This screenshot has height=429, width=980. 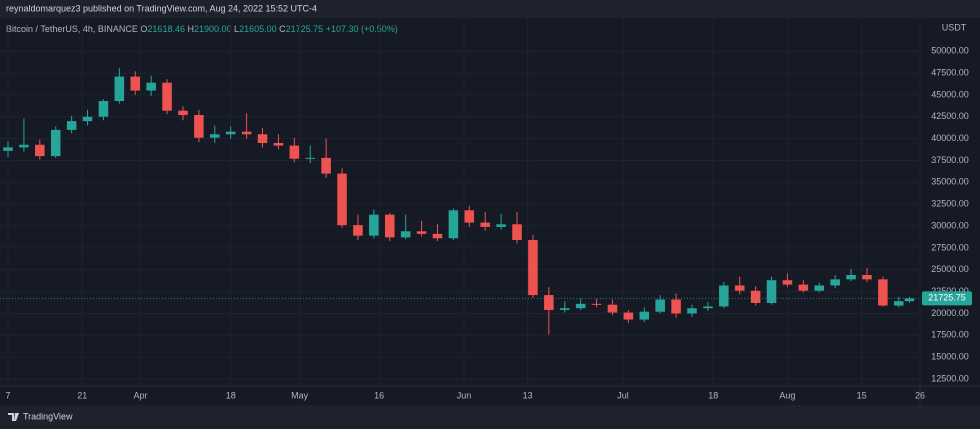 What do you see at coordinates (141, 395) in the screenshot?
I see `x-tick-label: Apr` at bounding box center [141, 395].